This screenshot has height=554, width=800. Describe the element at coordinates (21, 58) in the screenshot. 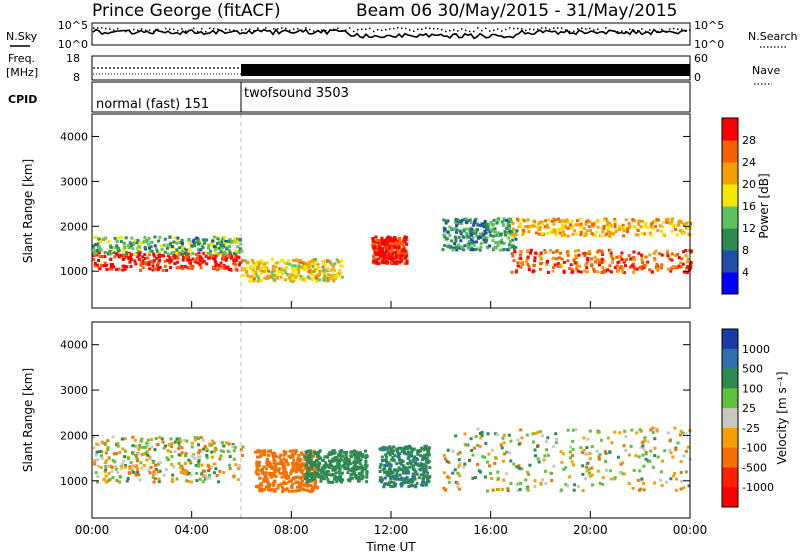

I see `freq-label-line1: Freq.` at that location.